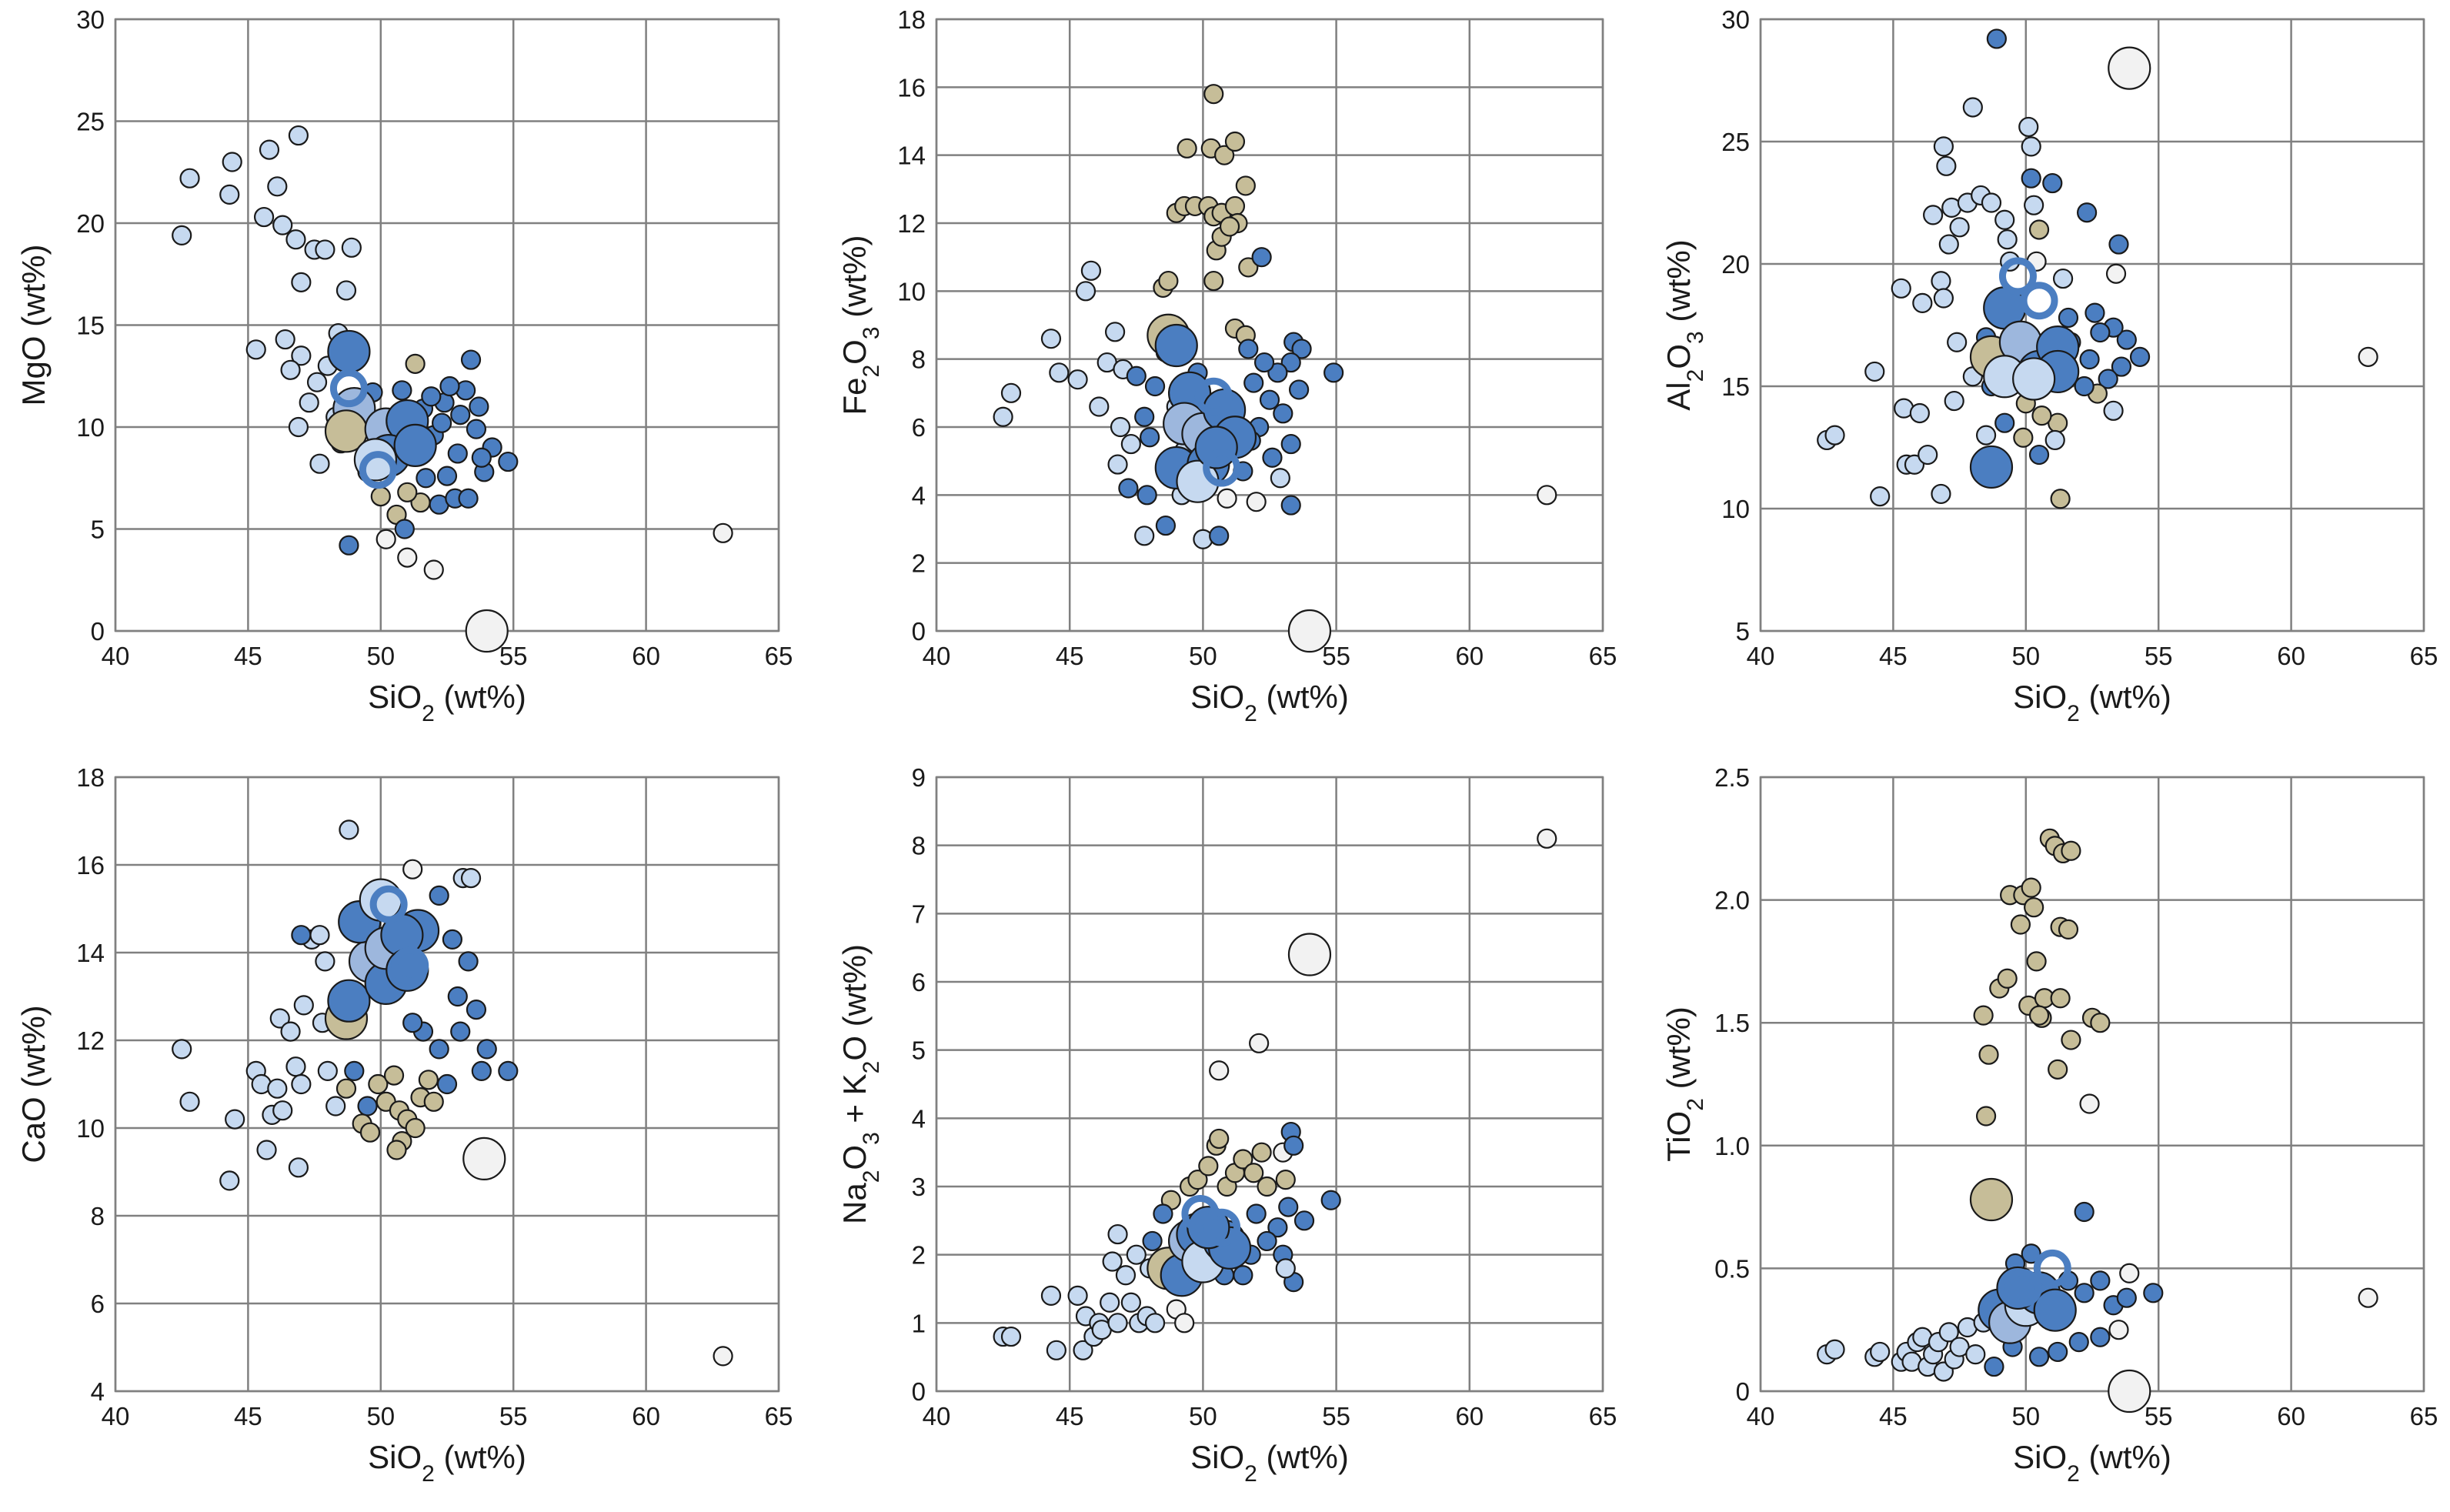 The image size is (2450, 1512). Describe the element at coordinates (911, 19) in the screenshot. I see `y-tick-label: 18` at that location.